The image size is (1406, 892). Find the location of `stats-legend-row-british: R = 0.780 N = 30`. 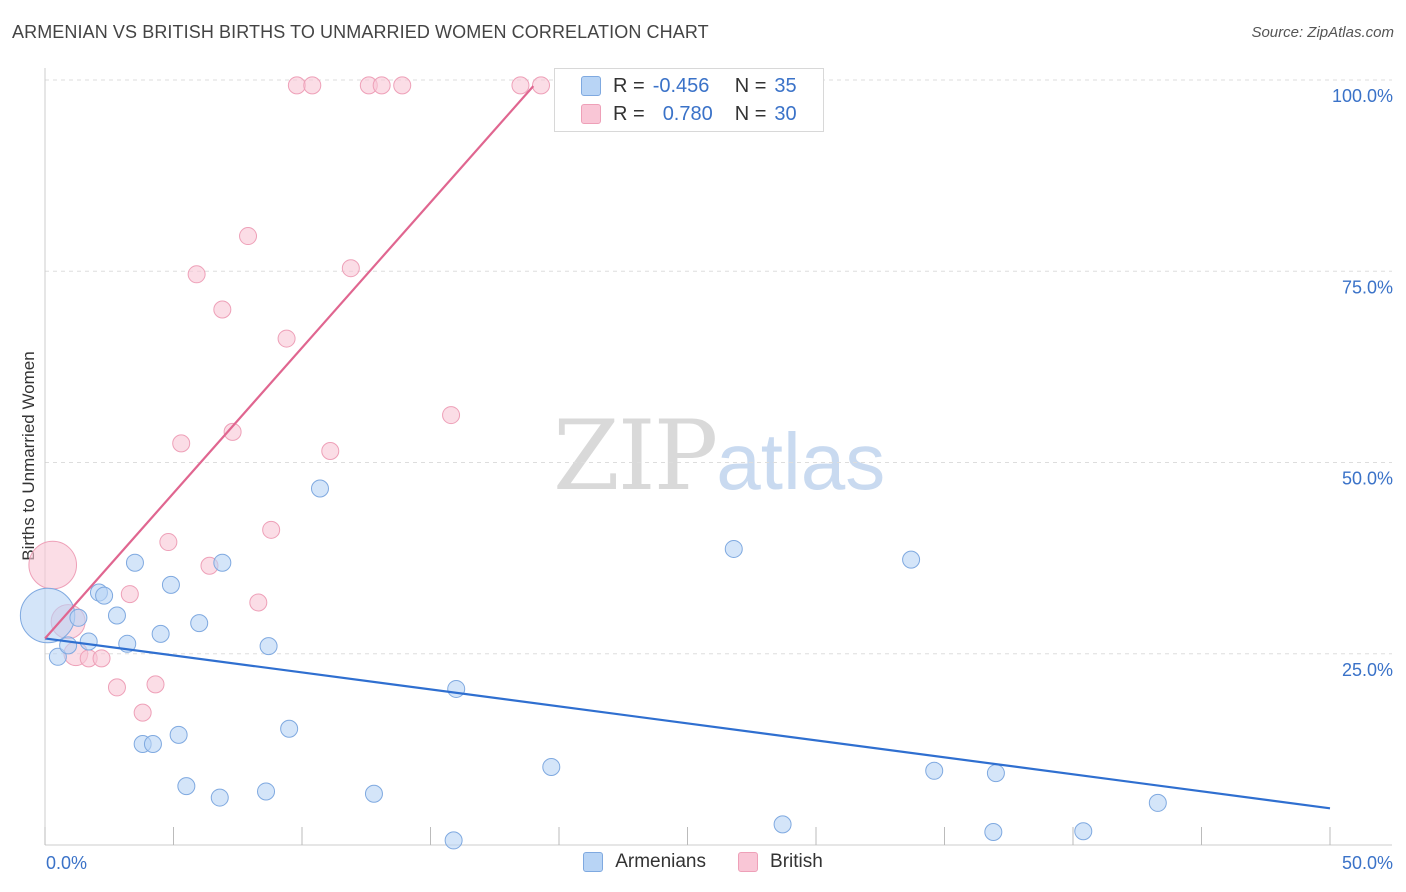

stats-legend-row-british: R = 0.780 N = 30 is located at coordinates (689, 114).